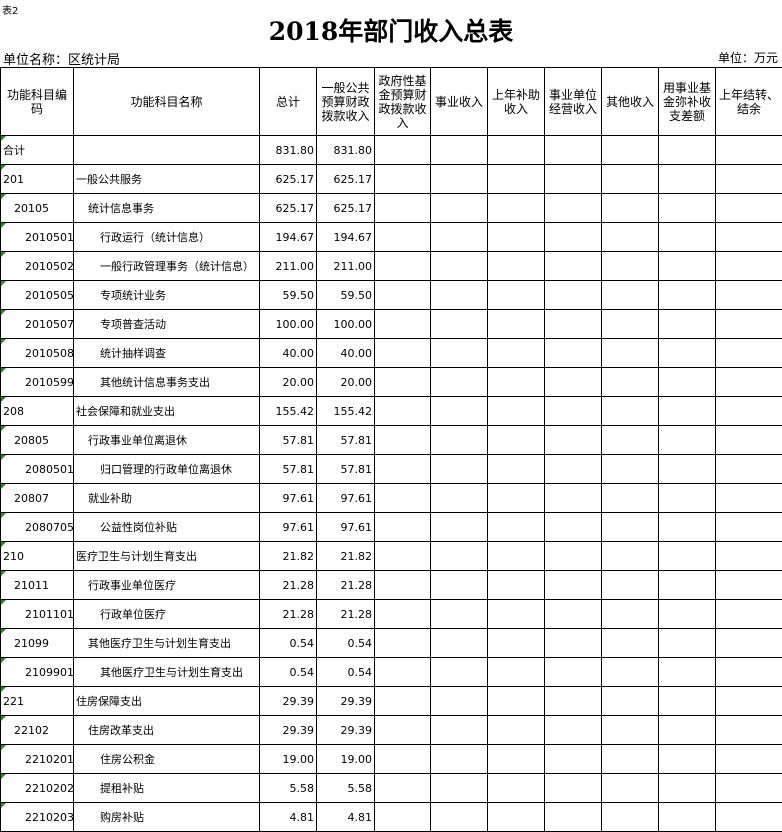  What do you see at coordinates (37, 266) in the screenshot?
I see `code-cell: 2010502` at bounding box center [37, 266].